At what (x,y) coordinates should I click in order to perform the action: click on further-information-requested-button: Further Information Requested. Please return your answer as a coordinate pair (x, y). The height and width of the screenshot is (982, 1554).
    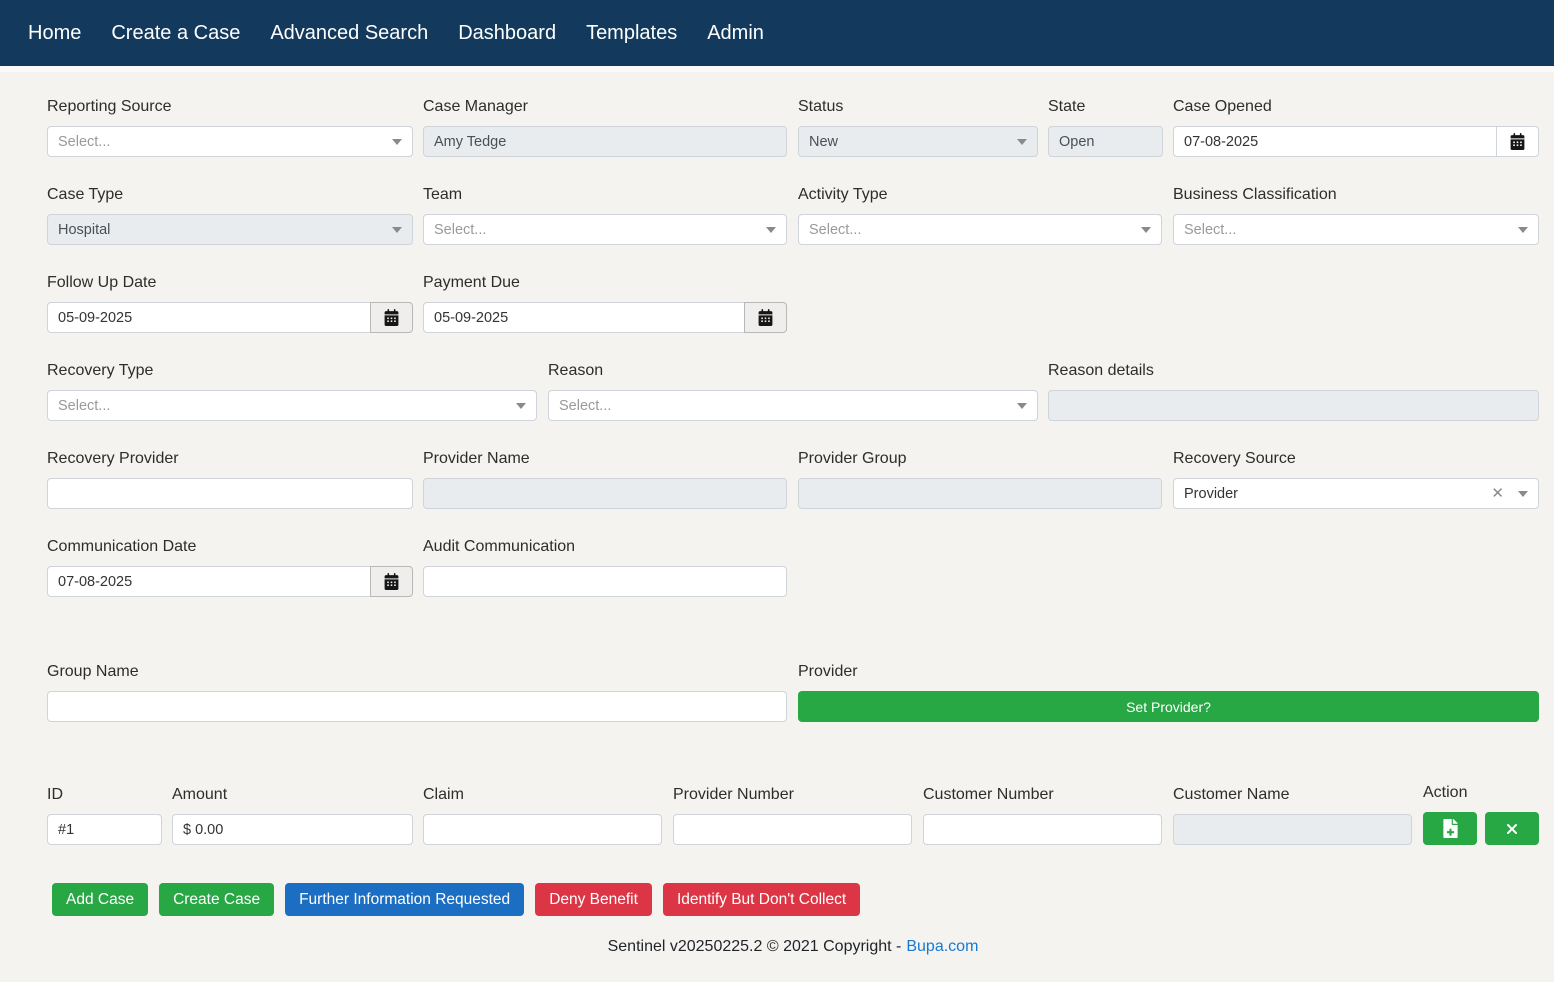
    Looking at the image, I should click on (405, 899).